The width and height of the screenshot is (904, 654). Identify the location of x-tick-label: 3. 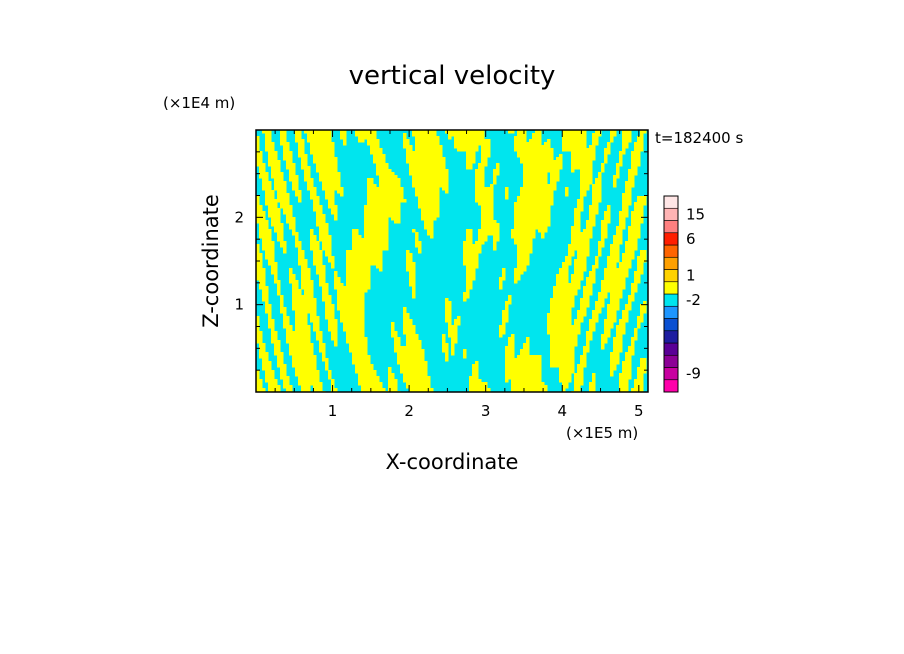
(486, 411).